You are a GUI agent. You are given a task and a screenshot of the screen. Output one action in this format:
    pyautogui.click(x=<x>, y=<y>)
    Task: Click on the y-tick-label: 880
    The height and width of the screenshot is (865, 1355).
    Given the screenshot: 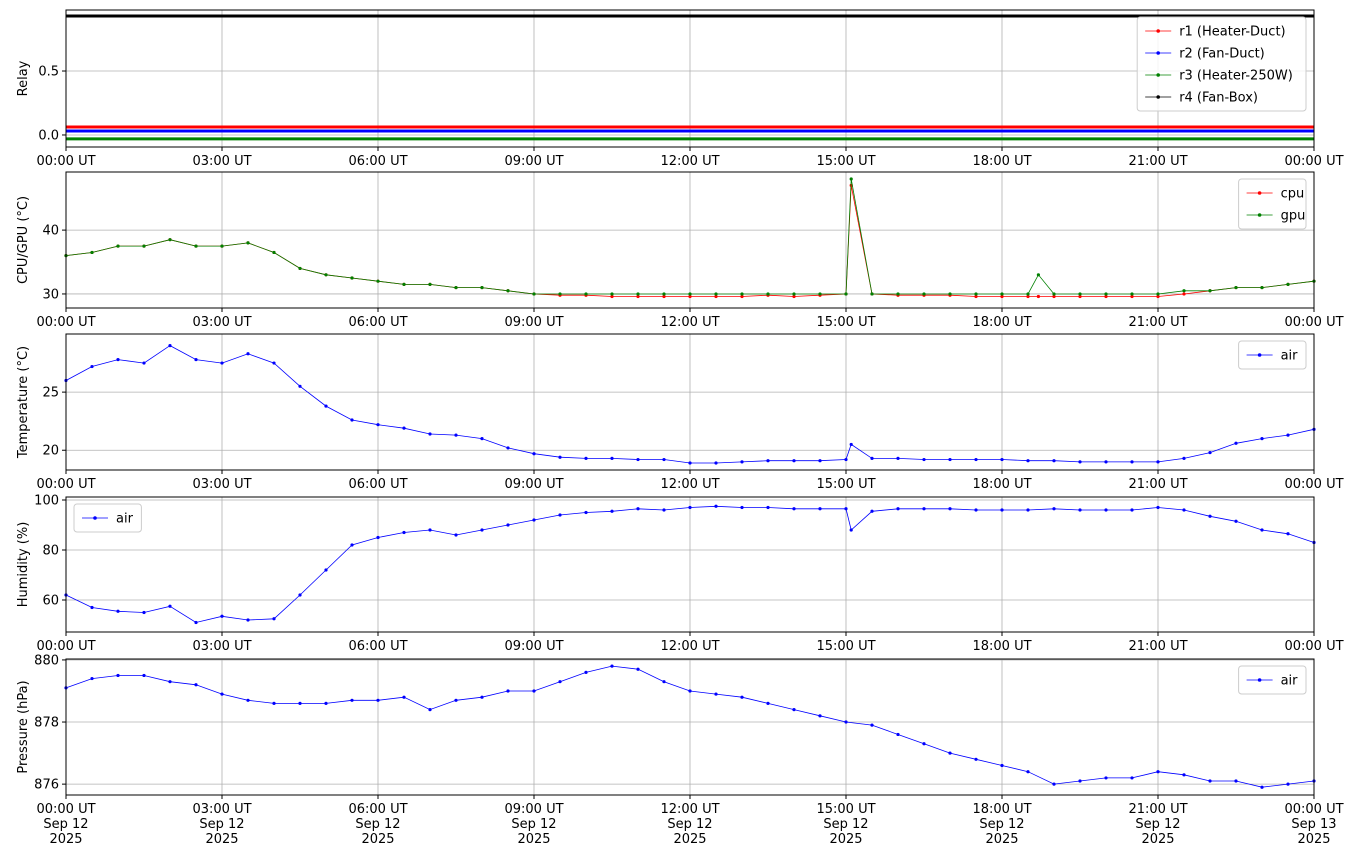 What is the action you would take?
    pyautogui.click(x=46, y=660)
    